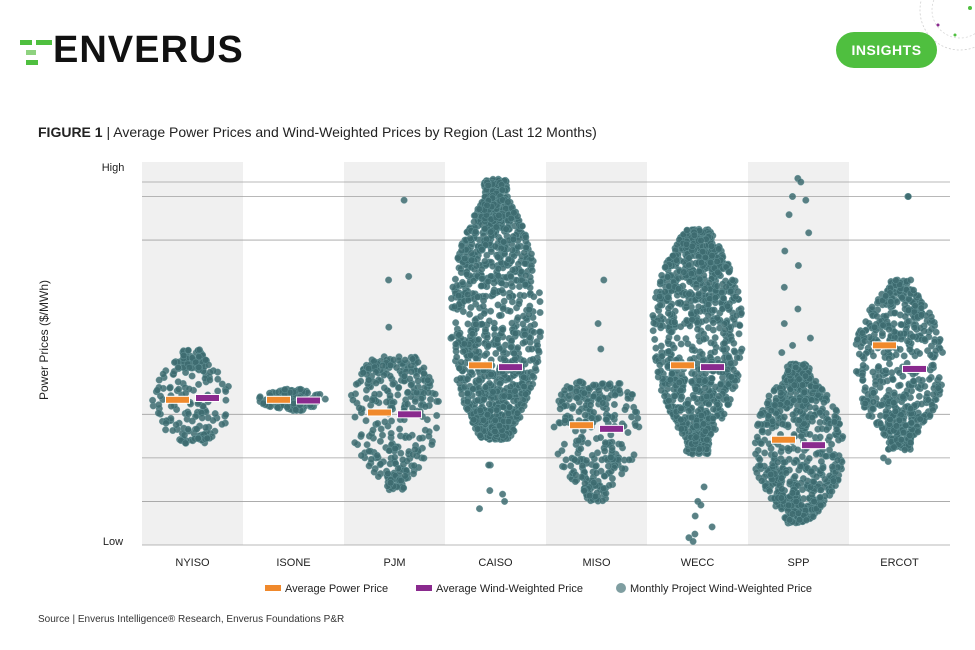 Image resolution: width=975 pixels, height=650 pixels. Describe the element at coordinates (886, 50) in the screenshot. I see `insights-badge: INSIGHTS` at that location.